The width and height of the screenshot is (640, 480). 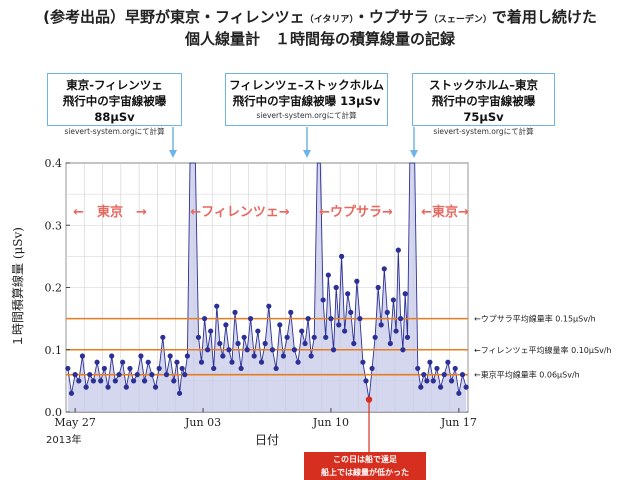 What do you see at coordinates (356, 212) in the screenshot?
I see `region-label-uppsala: ←ウプサラ→` at bounding box center [356, 212].